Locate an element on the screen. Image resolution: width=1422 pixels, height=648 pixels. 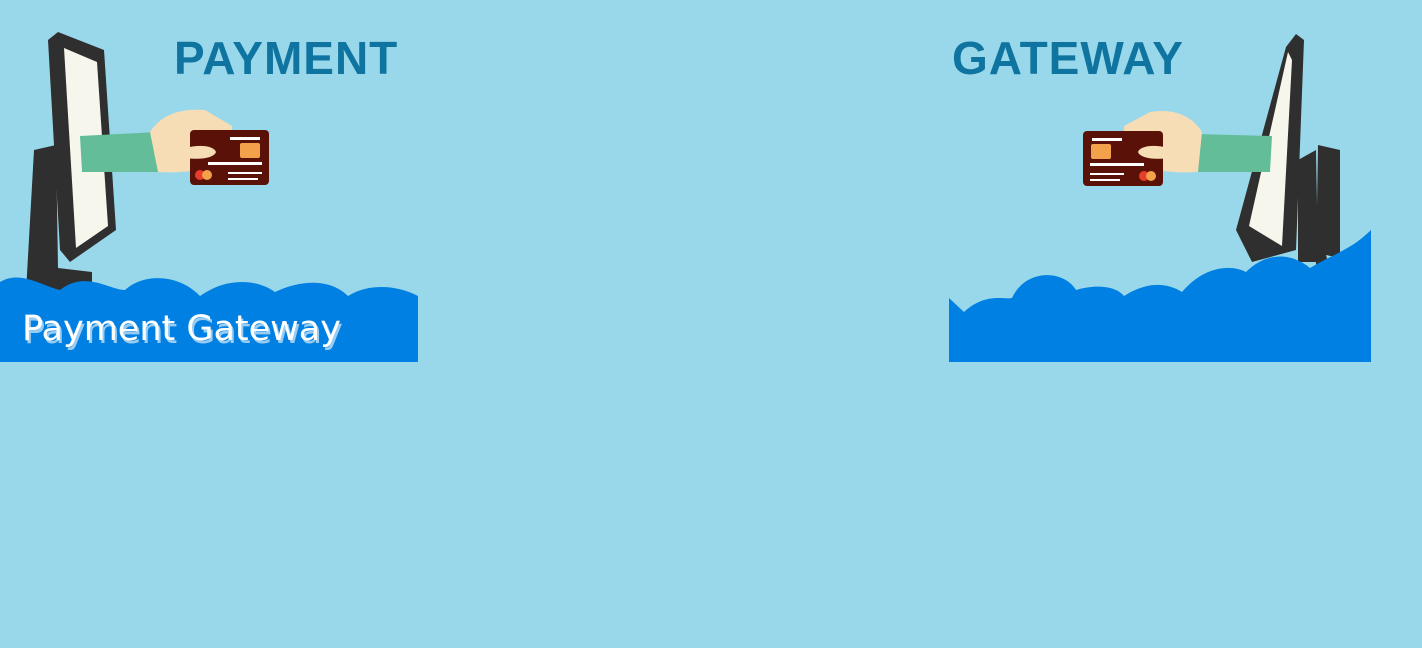
gateway-heading: GATEWAY is located at coordinates (1068, 58).